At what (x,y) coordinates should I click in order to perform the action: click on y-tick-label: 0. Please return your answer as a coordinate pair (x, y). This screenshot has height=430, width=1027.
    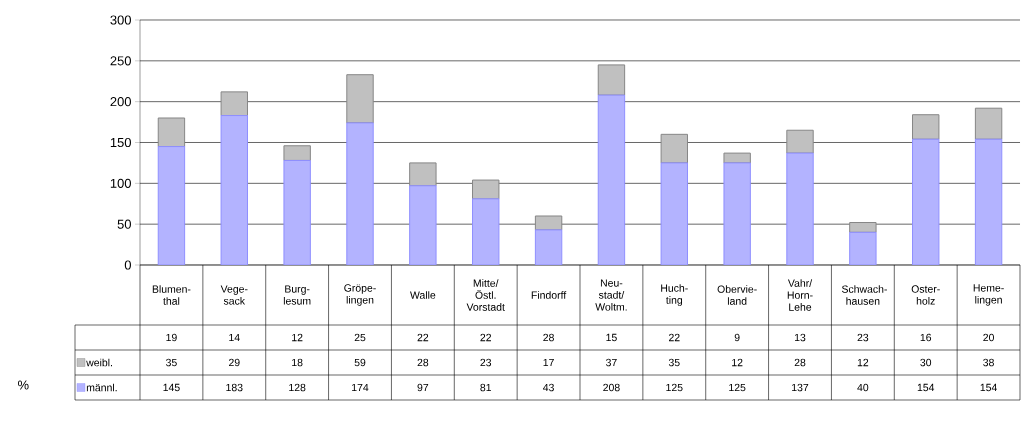
    Looking at the image, I should click on (127, 265).